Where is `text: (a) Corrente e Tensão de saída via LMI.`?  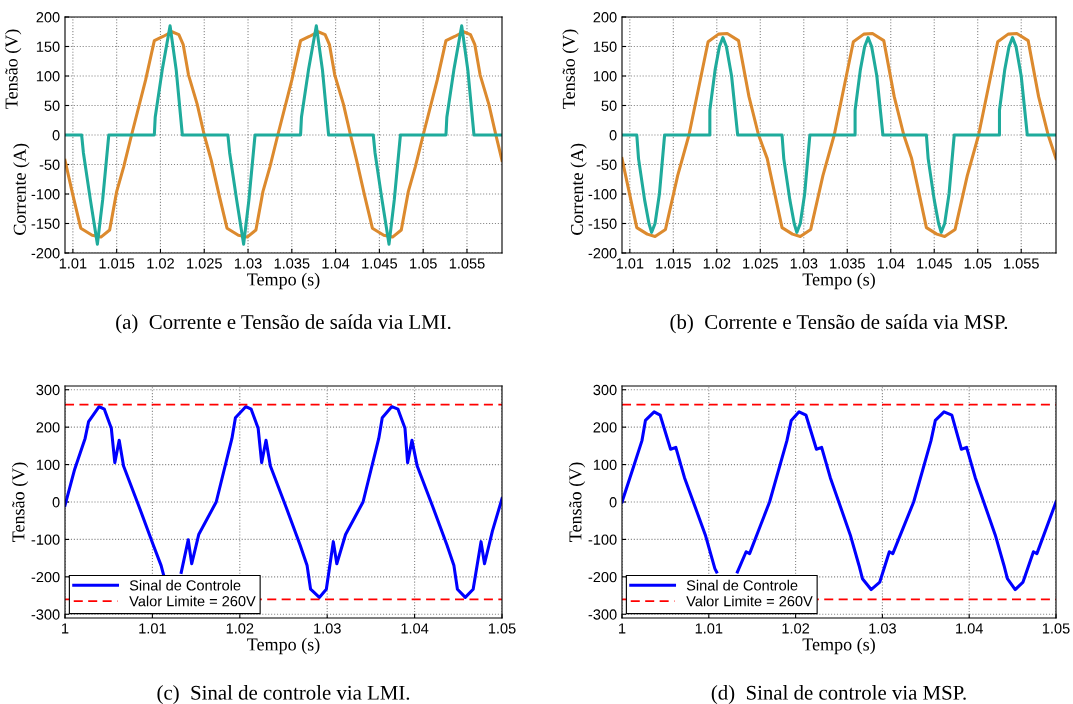
text: (a) Corrente e Tensão de saída via LMI. is located at coordinates (283, 324).